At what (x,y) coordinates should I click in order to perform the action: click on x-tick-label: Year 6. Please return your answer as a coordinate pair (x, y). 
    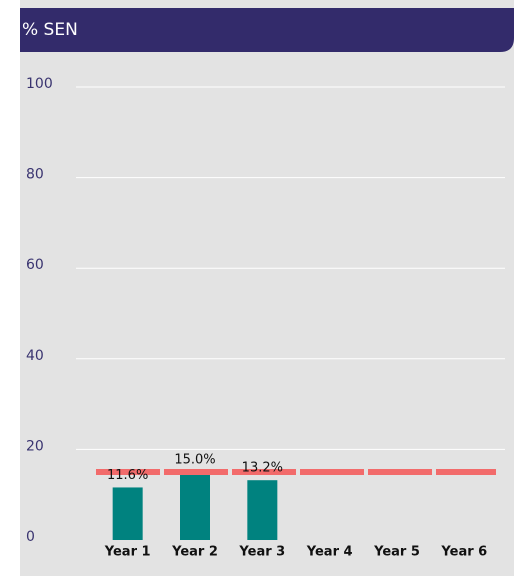
    Looking at the image, I should click on (463, 552).